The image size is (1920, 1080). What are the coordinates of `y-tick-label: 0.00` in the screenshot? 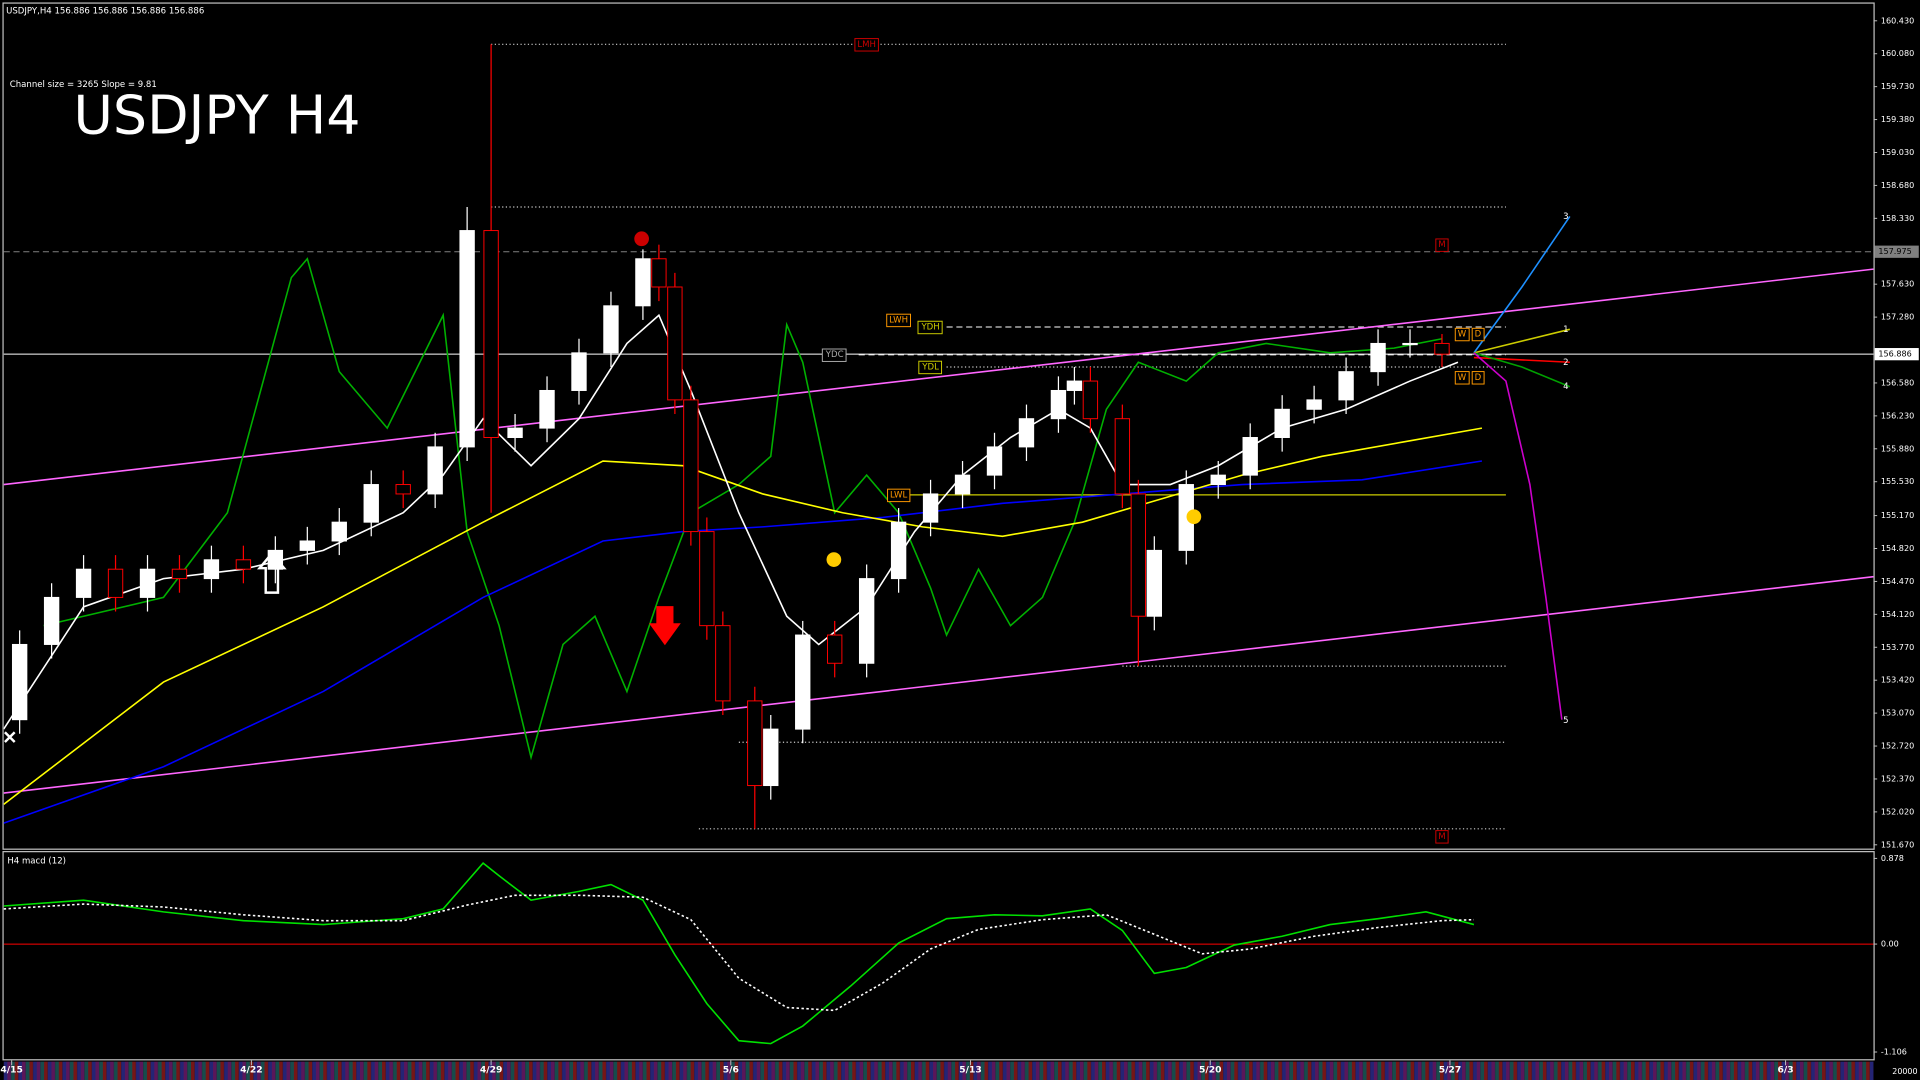 It's located at (1890, 944).